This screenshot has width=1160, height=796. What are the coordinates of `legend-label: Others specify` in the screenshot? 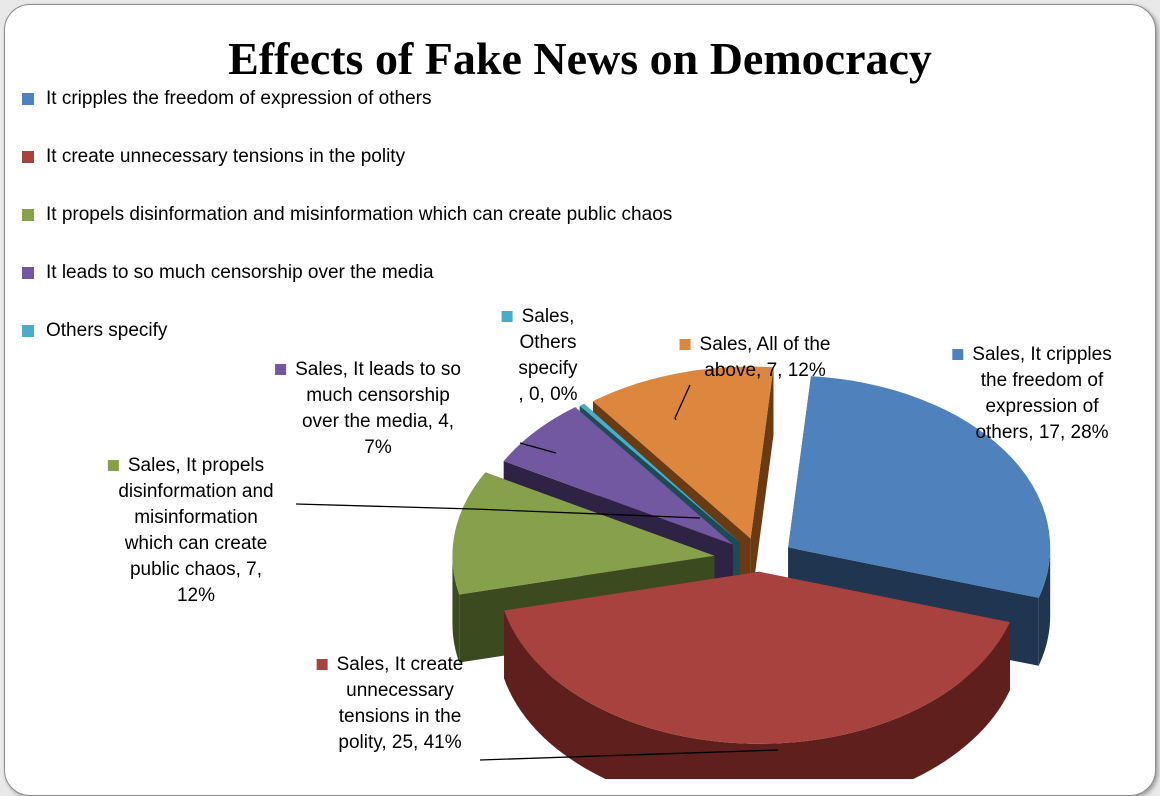 It's located at (107, 330).